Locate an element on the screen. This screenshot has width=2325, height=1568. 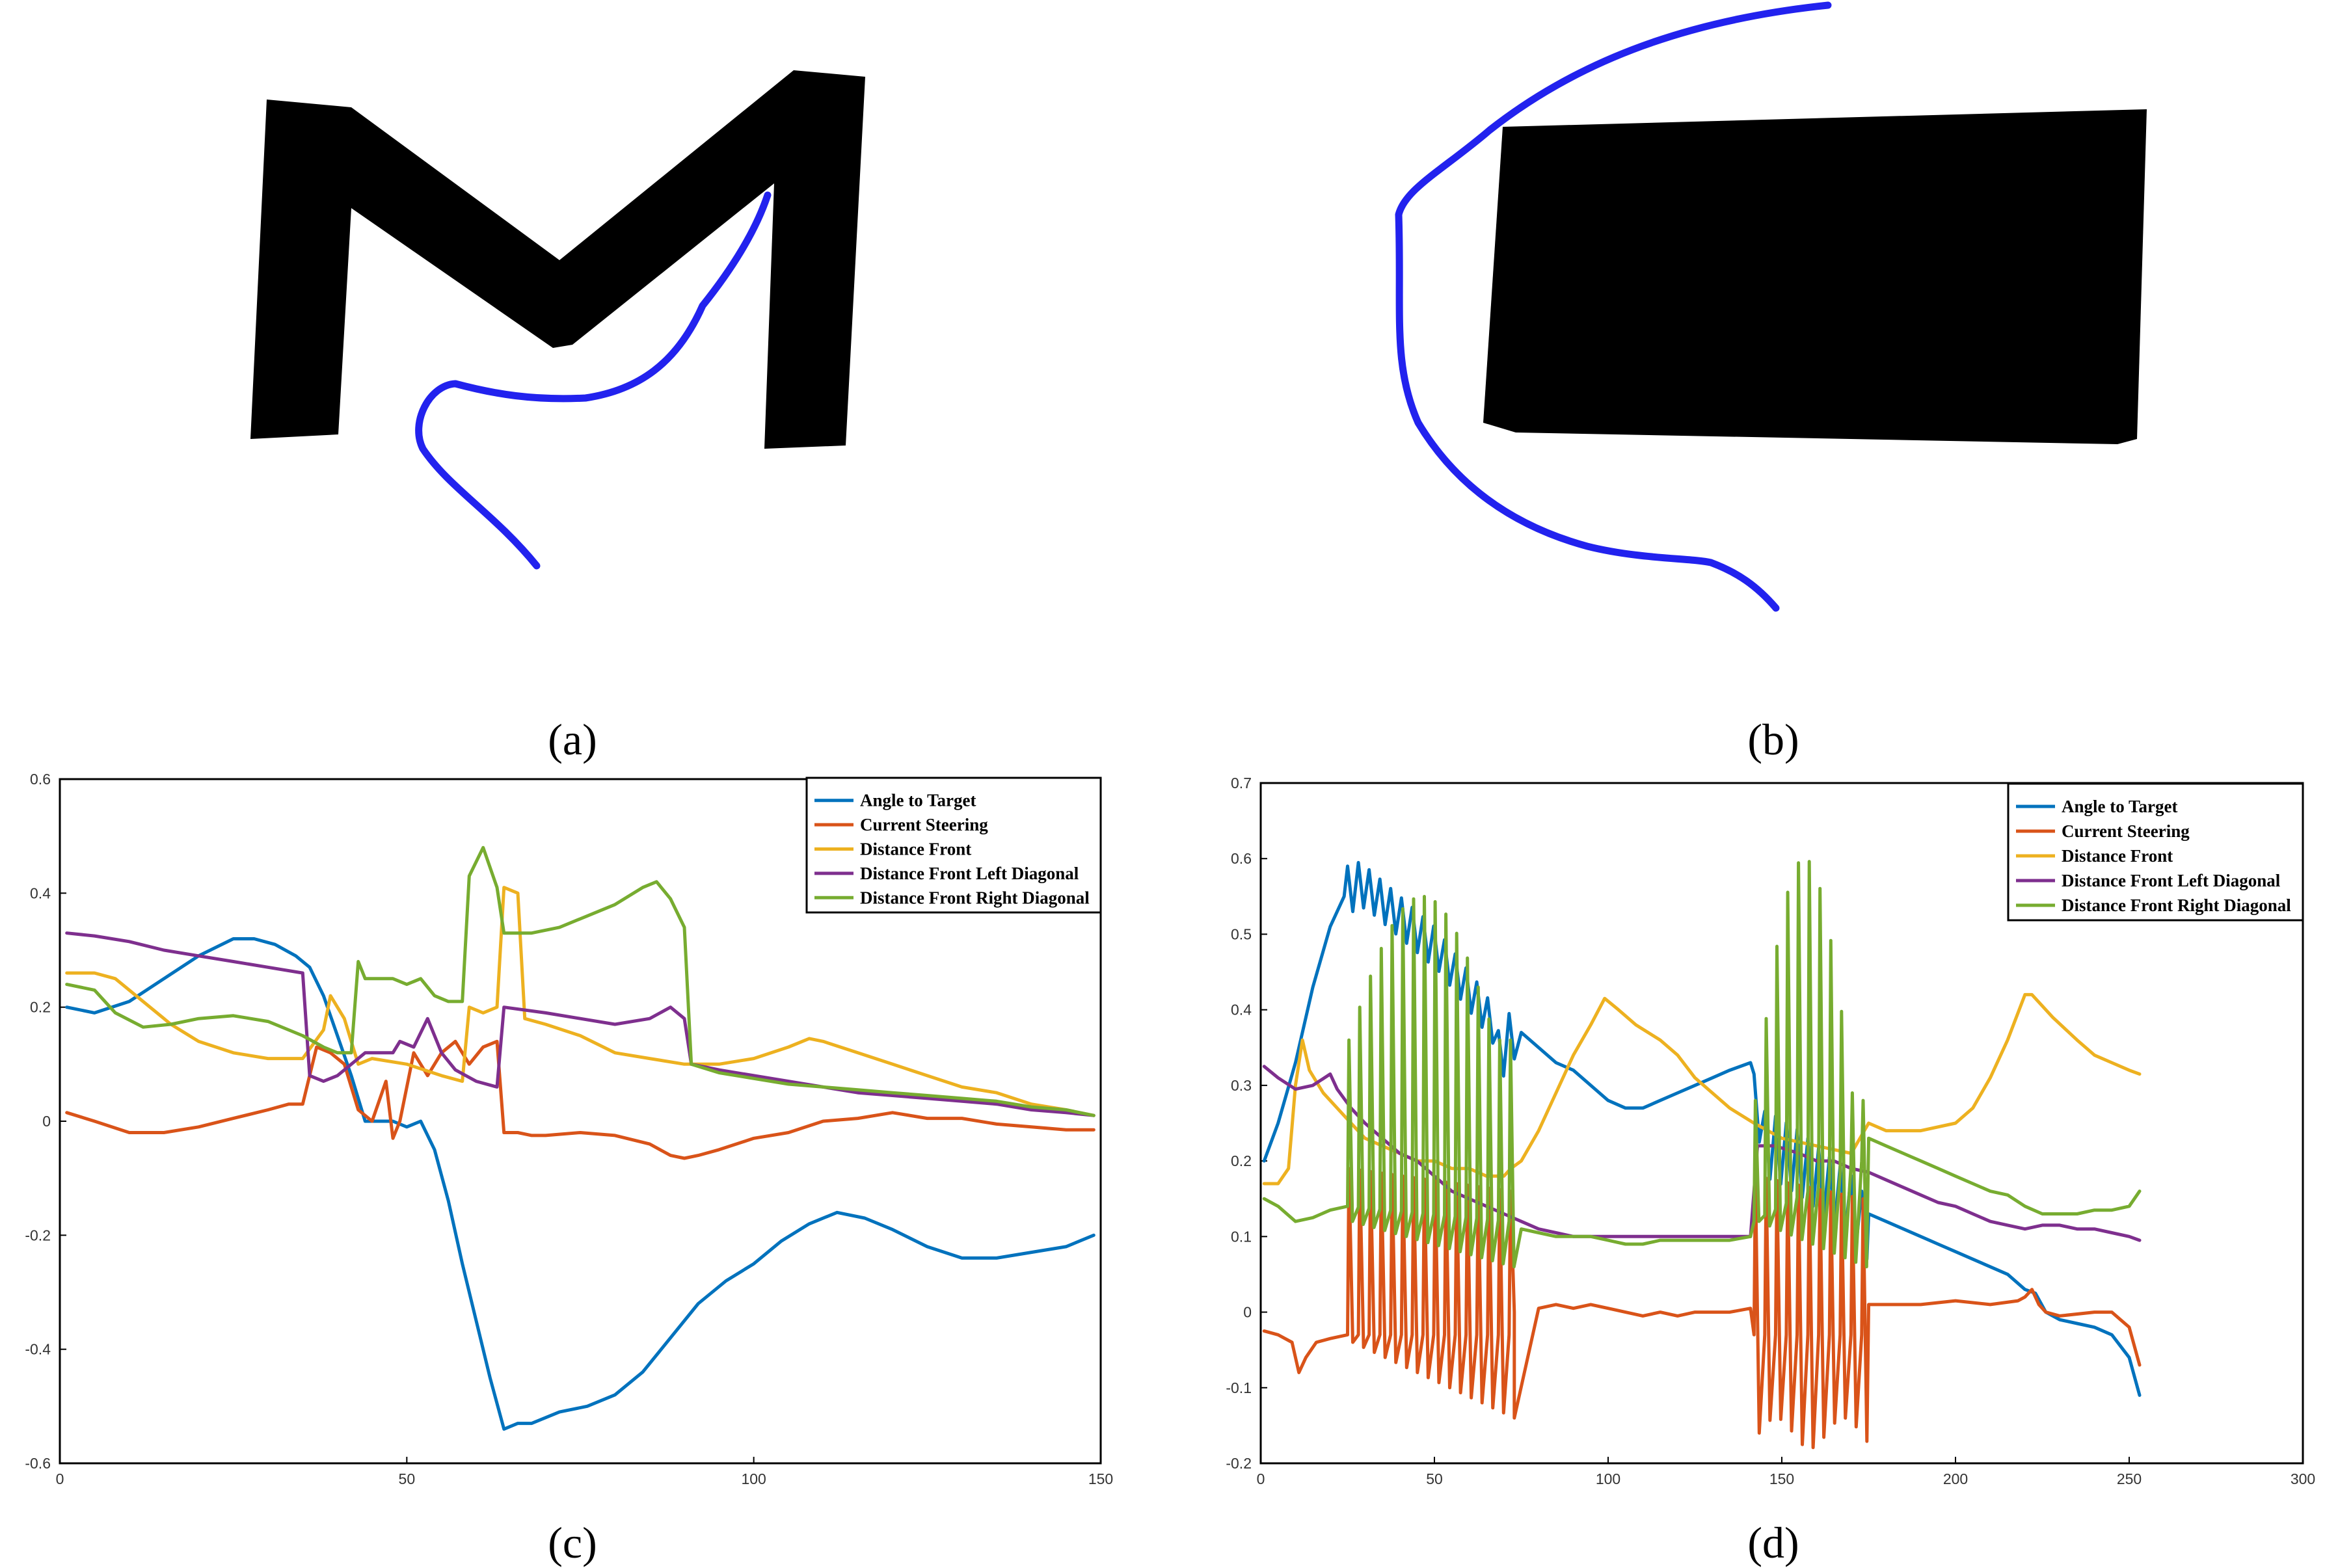
panel-a-map is located at coordinates (557, 320).